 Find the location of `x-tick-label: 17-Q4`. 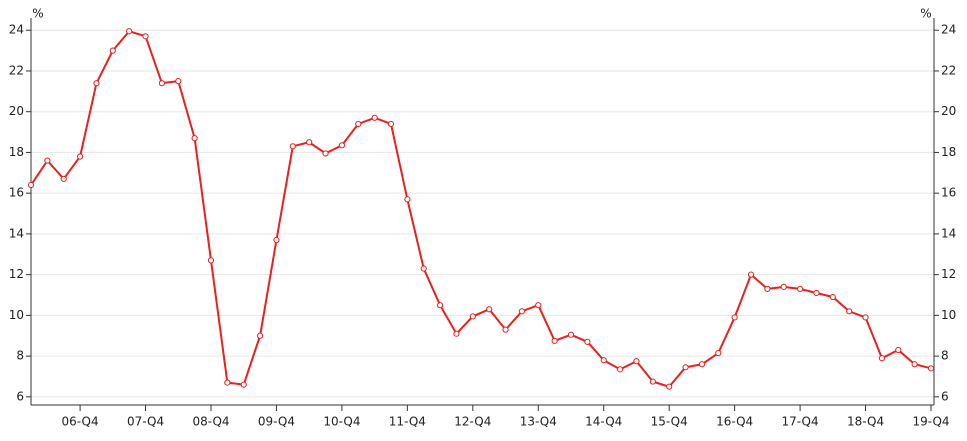

x-tick-label: 17-Q4 is located at coordinates (800, 422).